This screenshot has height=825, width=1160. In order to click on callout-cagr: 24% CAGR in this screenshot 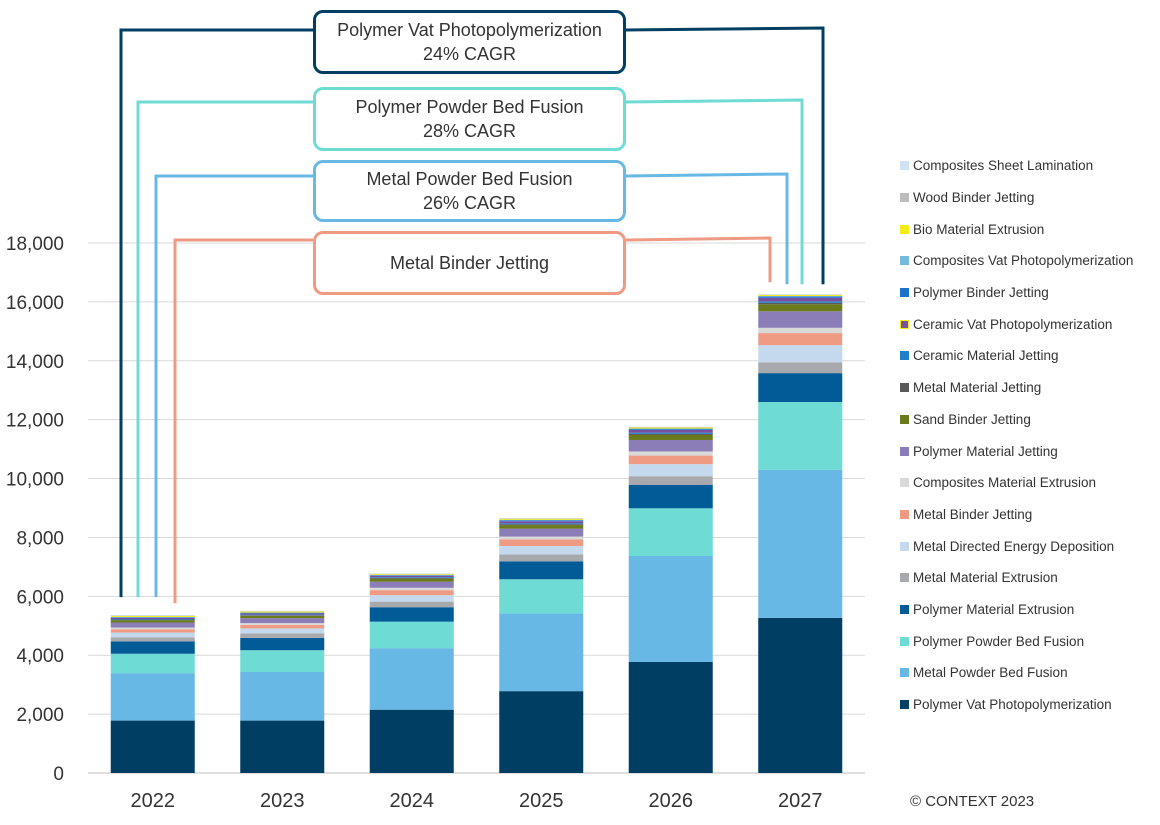, I will do `click(469, 54)`.